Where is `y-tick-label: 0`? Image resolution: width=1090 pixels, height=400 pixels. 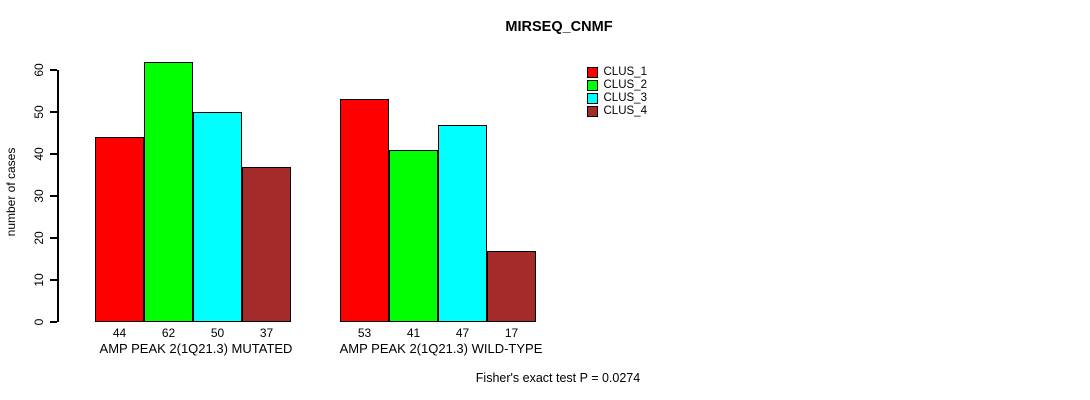 y-tick-label: 0 is located at coordinates (39, 322).